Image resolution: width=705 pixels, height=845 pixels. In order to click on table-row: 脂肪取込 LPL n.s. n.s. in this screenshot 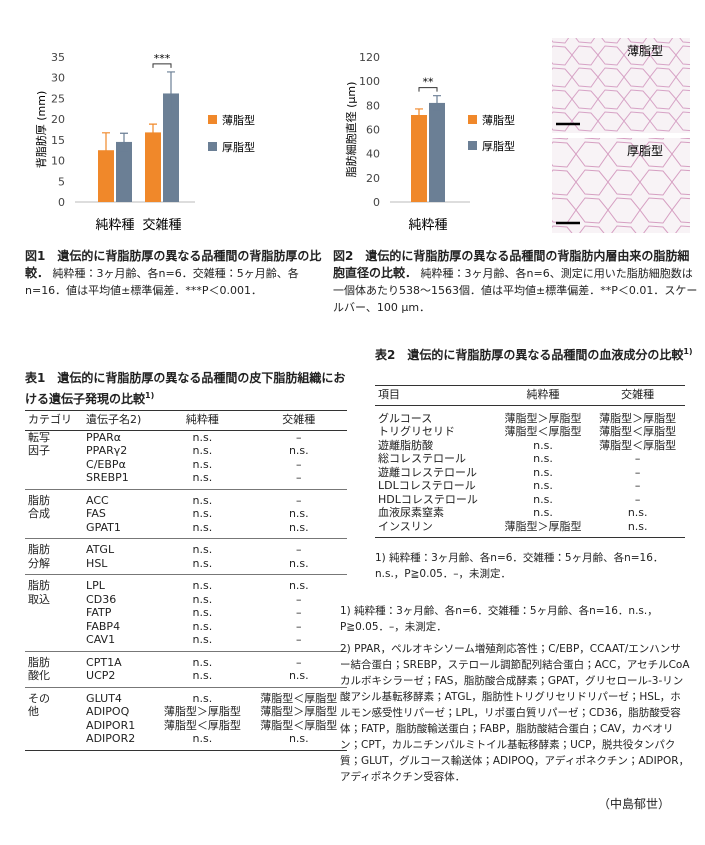, I will do `click(186, 612)`.